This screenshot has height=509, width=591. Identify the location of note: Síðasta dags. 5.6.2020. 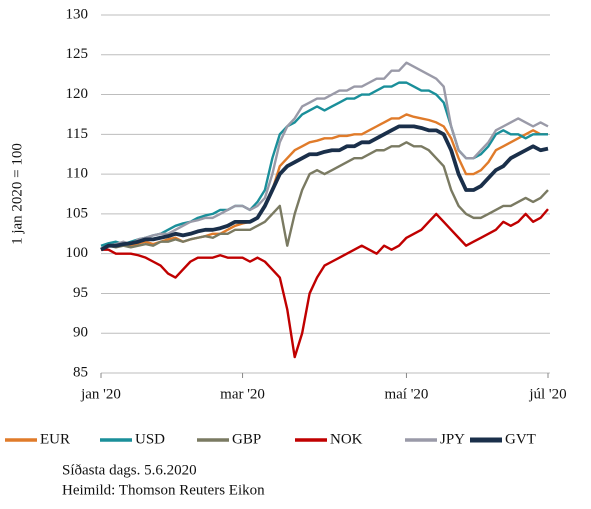
(129, 470).